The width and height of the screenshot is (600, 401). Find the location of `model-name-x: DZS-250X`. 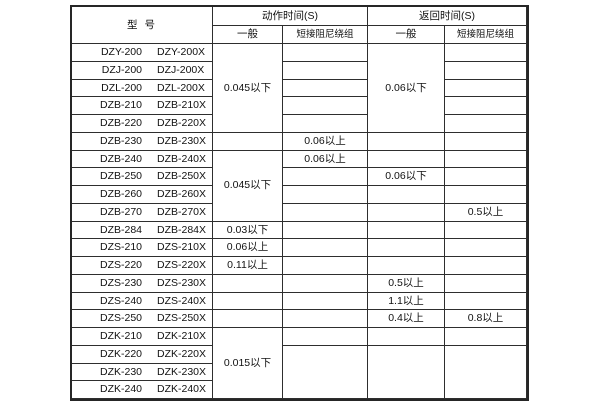

model-name-x: DZS-250X is located at coordinates (182, 318).